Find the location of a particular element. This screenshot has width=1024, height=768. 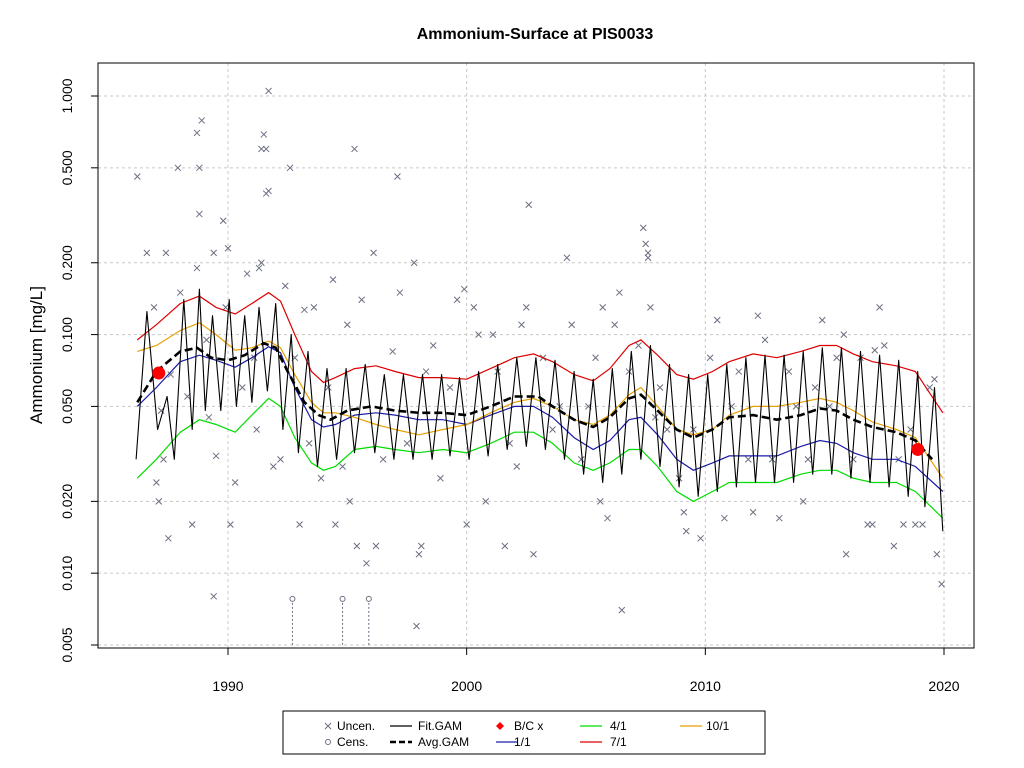

x-tick-label: 1990 is located at coordinates (227, 686).